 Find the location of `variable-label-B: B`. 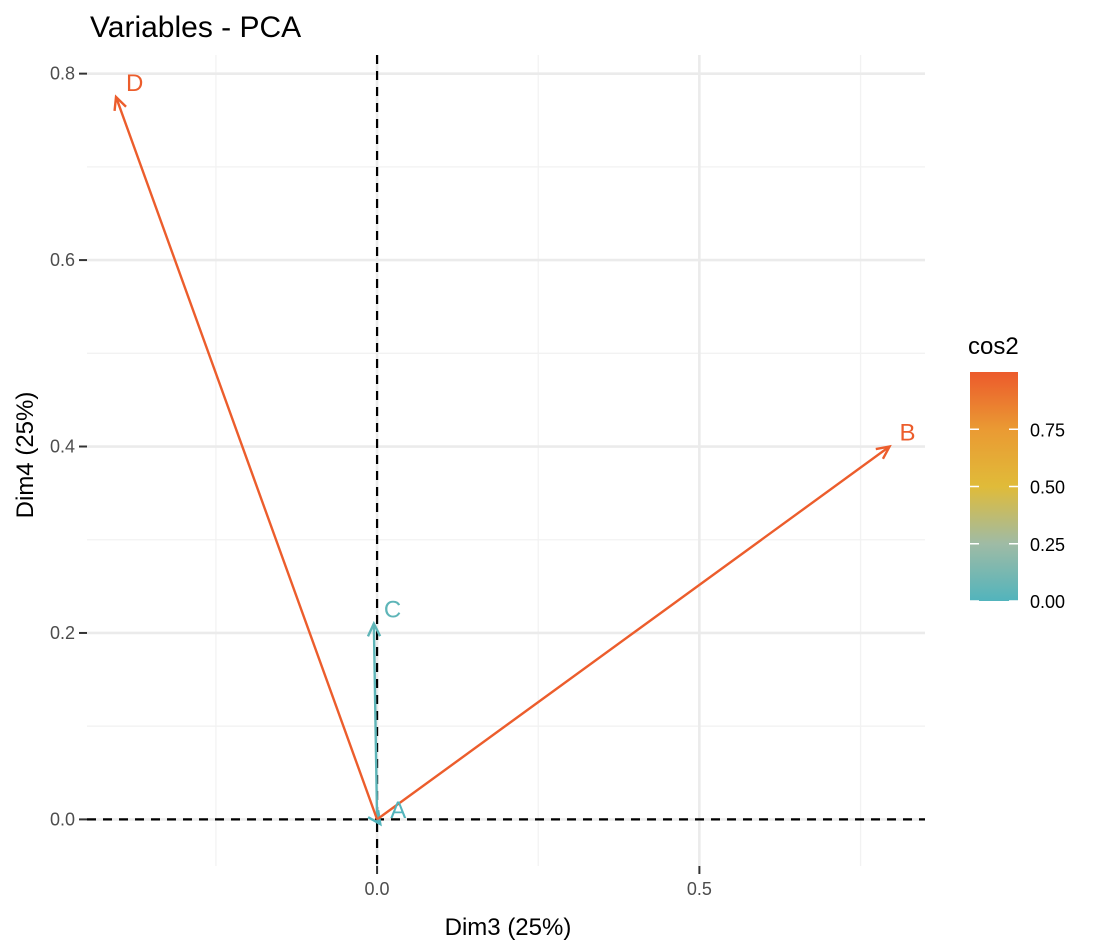

variable-label-B: B is located at coordinates (908, 433).